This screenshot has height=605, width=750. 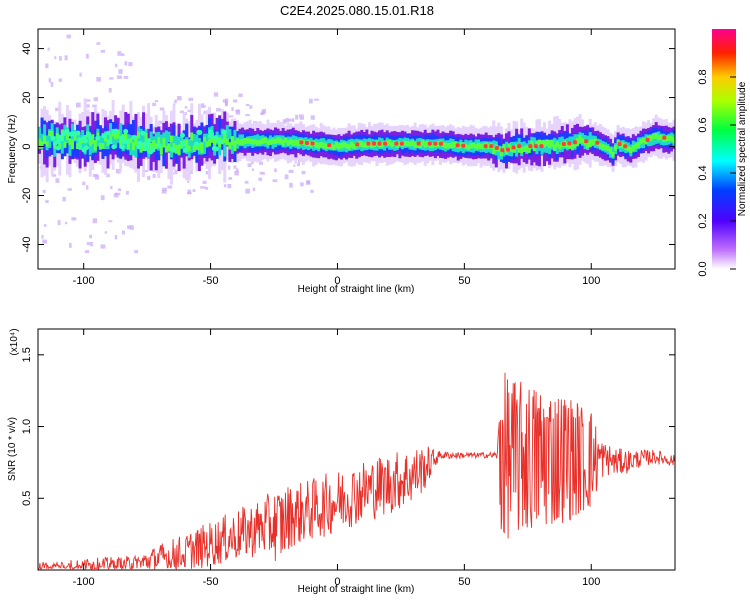 What do you see at coordinates (211, 582) in the screenshot?
I see `snr-x-tick-label: -50` at bounding box center [211, 582].